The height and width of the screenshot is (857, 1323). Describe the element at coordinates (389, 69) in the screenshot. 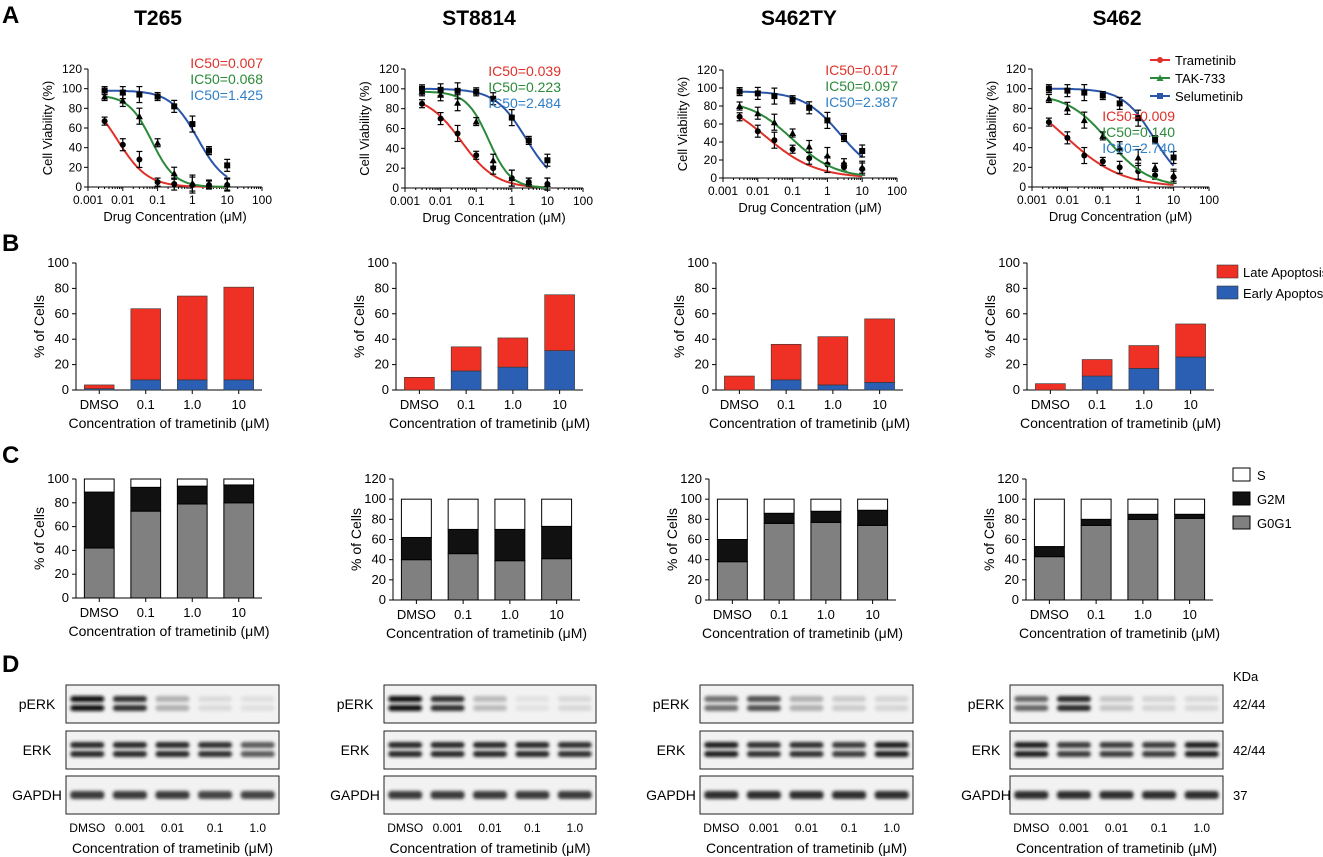

I see `y-tick-label: 120` at that location.